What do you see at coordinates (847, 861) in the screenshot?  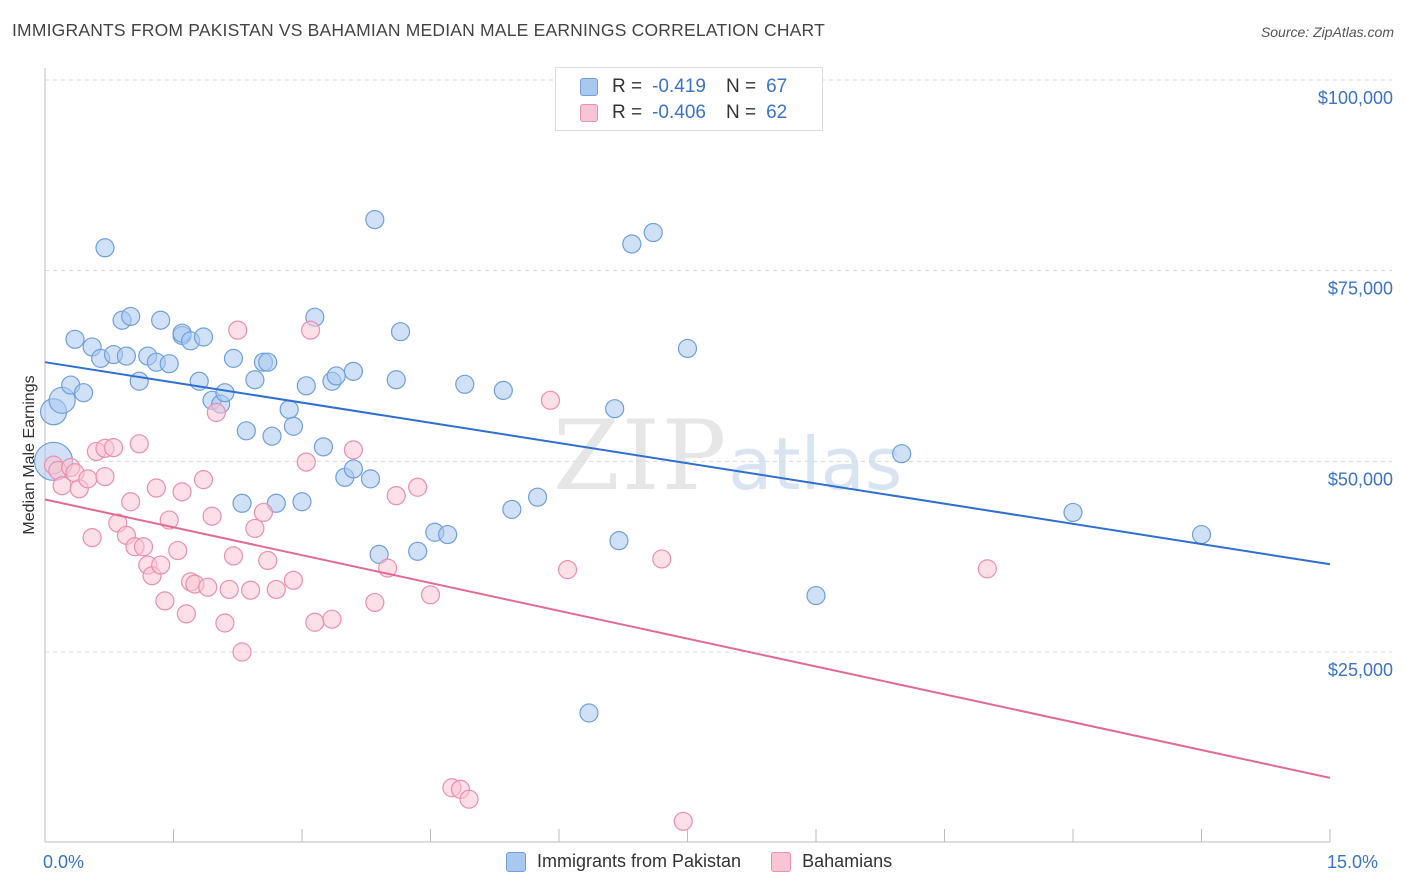 I see `series-legend-label: Bahamians` at bounding box center [847, 861].